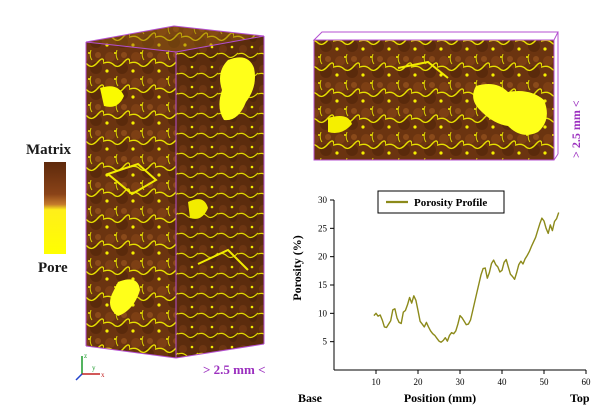 The image size is (609, 413). I want to click on y-axis-label: Porosity (%), so click(297, 267).